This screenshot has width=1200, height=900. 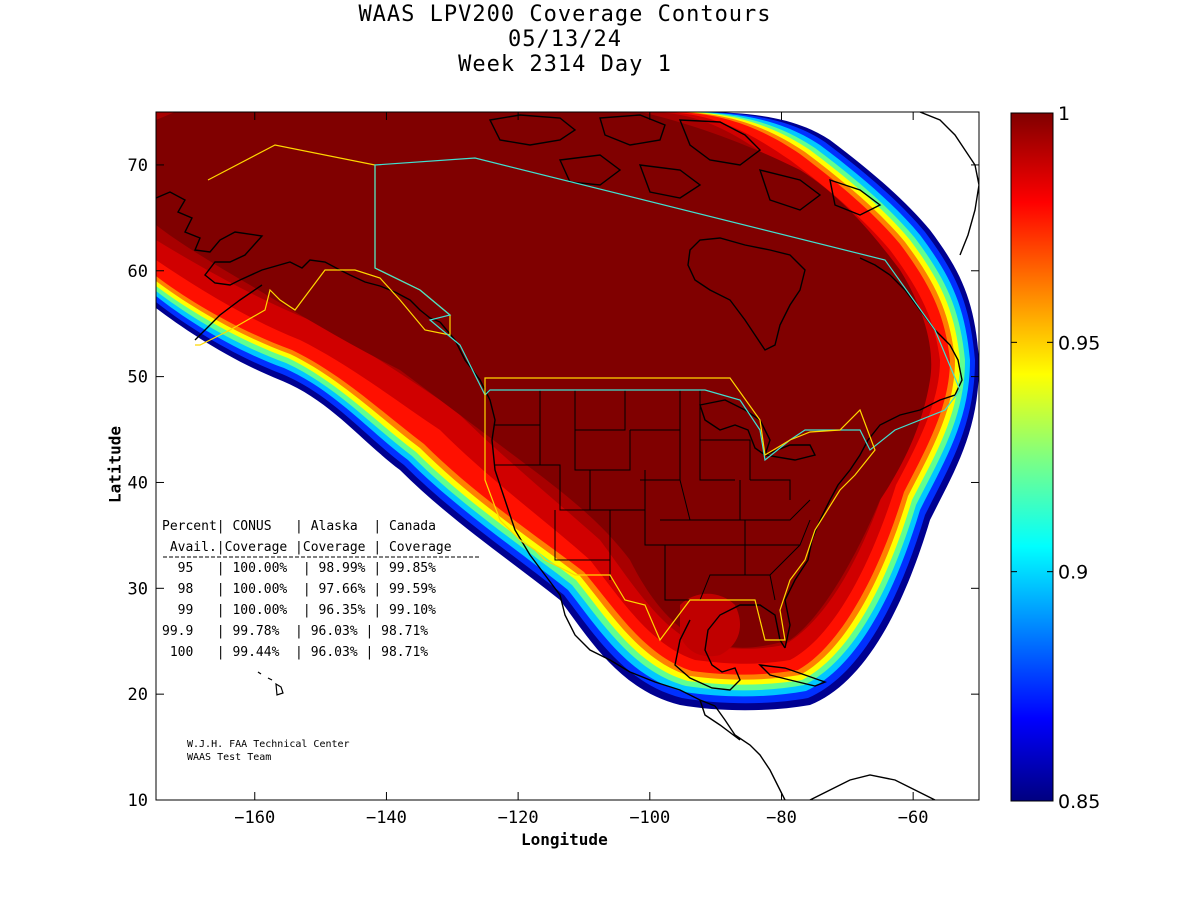 I want to click on table-header-2: Avail.|Coverage |Coverage | Coverage, so click(x=307, y=547).